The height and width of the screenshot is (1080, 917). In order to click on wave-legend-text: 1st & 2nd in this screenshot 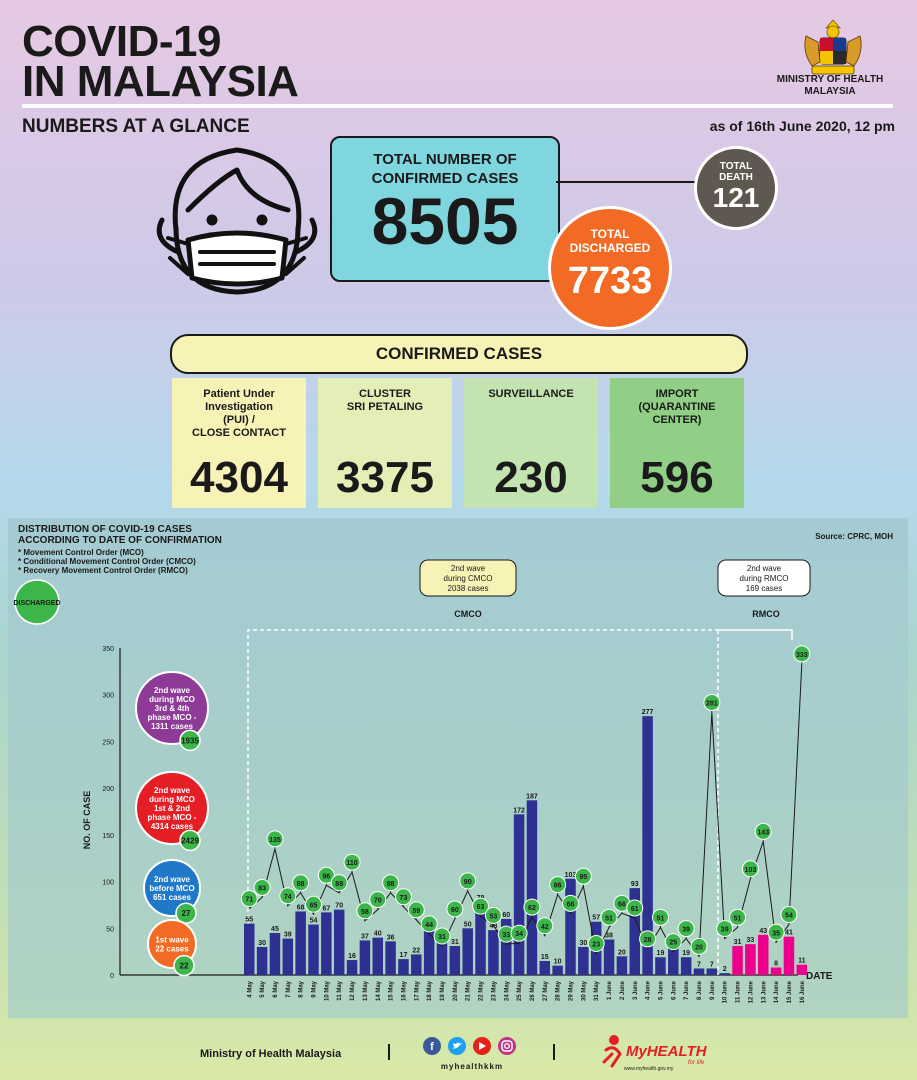, I will do `click(172, 808)`.